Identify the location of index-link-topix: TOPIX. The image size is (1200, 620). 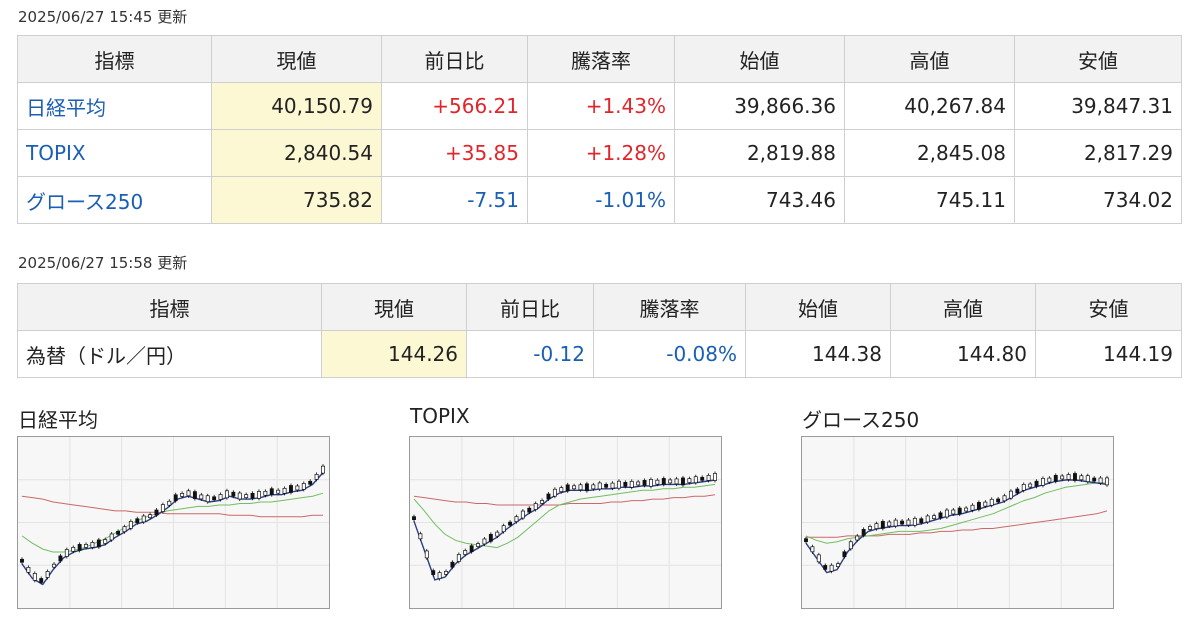
(114, 153).